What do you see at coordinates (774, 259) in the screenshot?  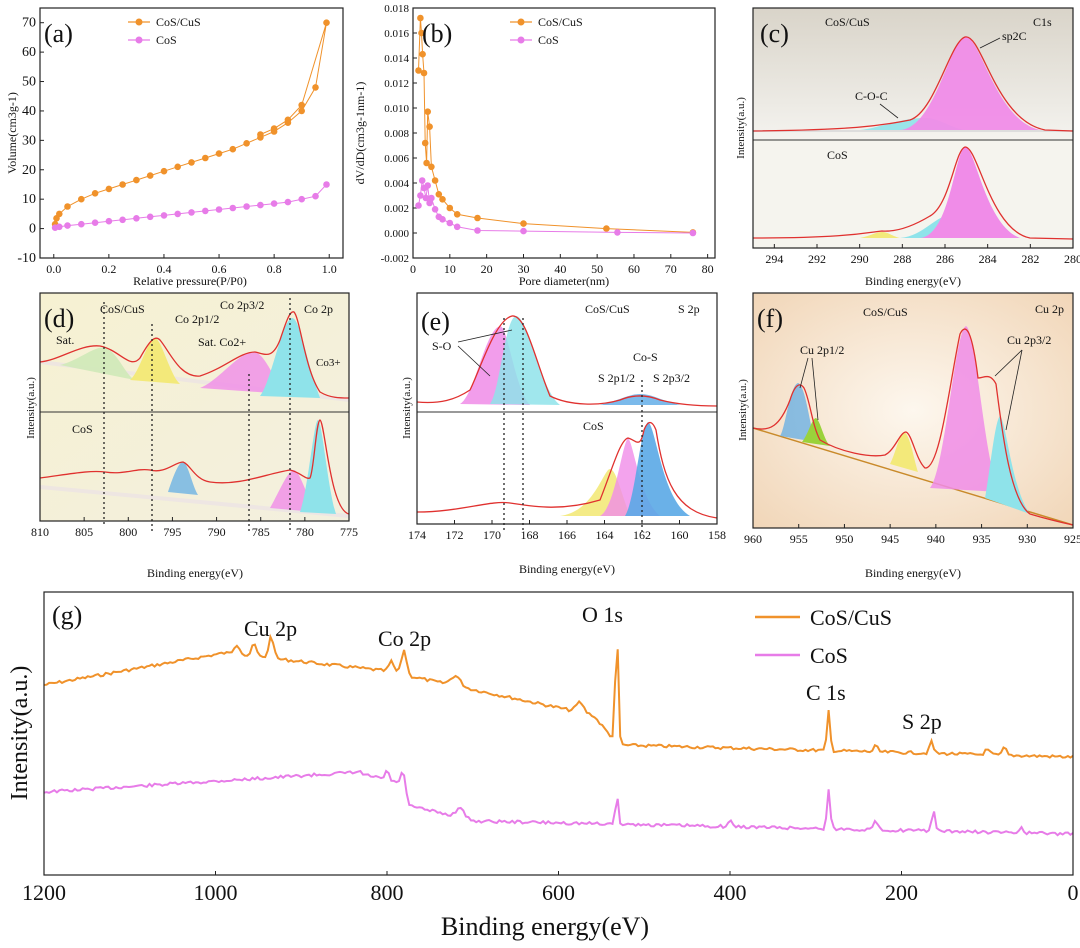 I see `x-tick-label: 294` at bounding box center [774, 259].